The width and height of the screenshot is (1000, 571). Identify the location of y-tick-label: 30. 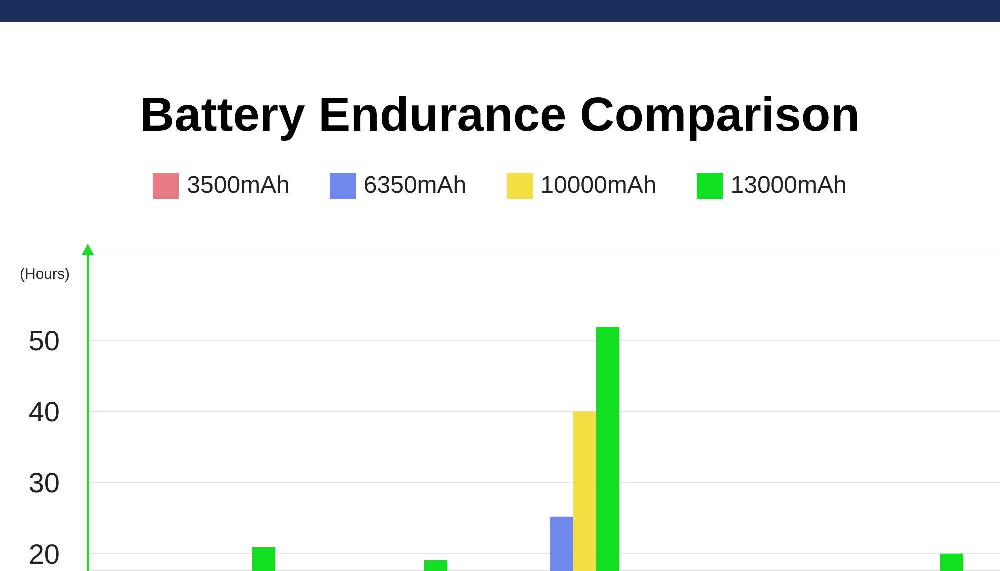
(44, 483).